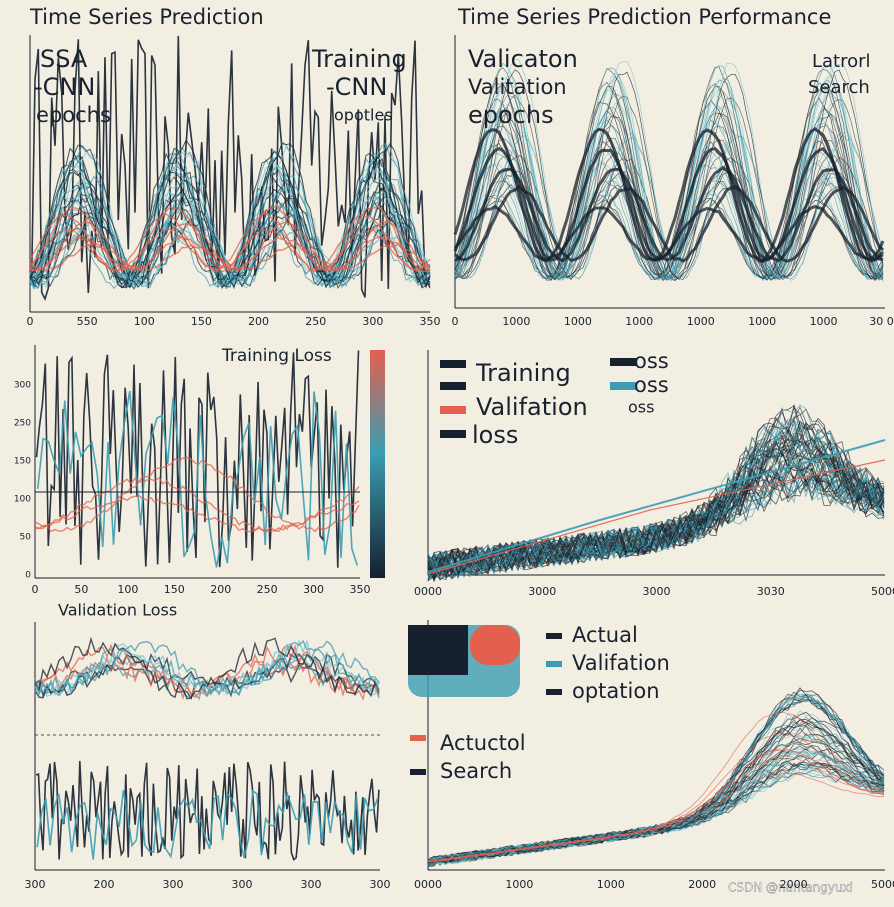 This screenshot has width=894, height=907. What do you see at coordinates (616, 691) in the screenshot?
I see `legend-entry: optation` at bounding box center [616, 691].